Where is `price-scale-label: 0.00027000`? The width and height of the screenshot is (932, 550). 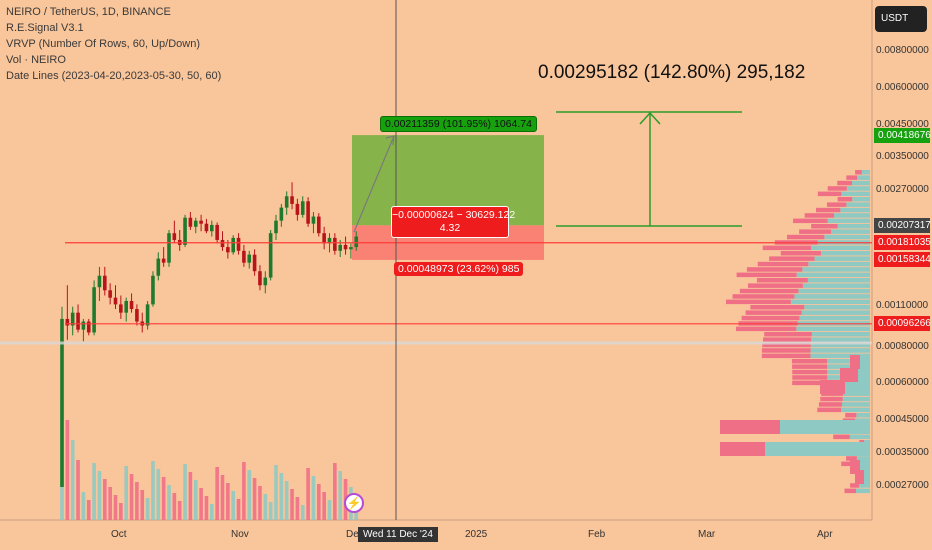
price-scale-label: 0.00027000 is located at coordinates (902, 485).